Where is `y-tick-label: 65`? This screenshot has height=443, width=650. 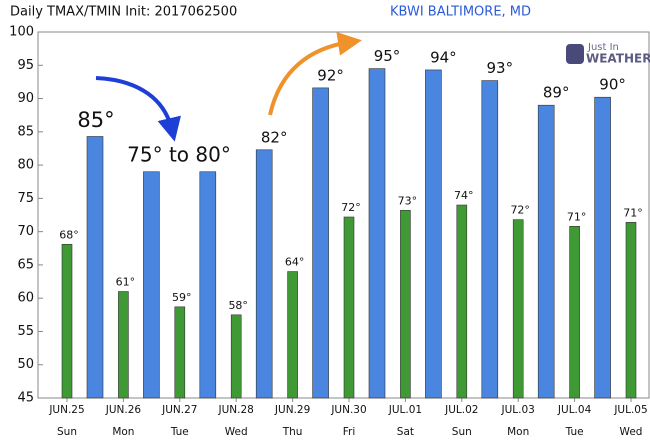
y-tick-label: 65 is located at coordinates (25, 264).